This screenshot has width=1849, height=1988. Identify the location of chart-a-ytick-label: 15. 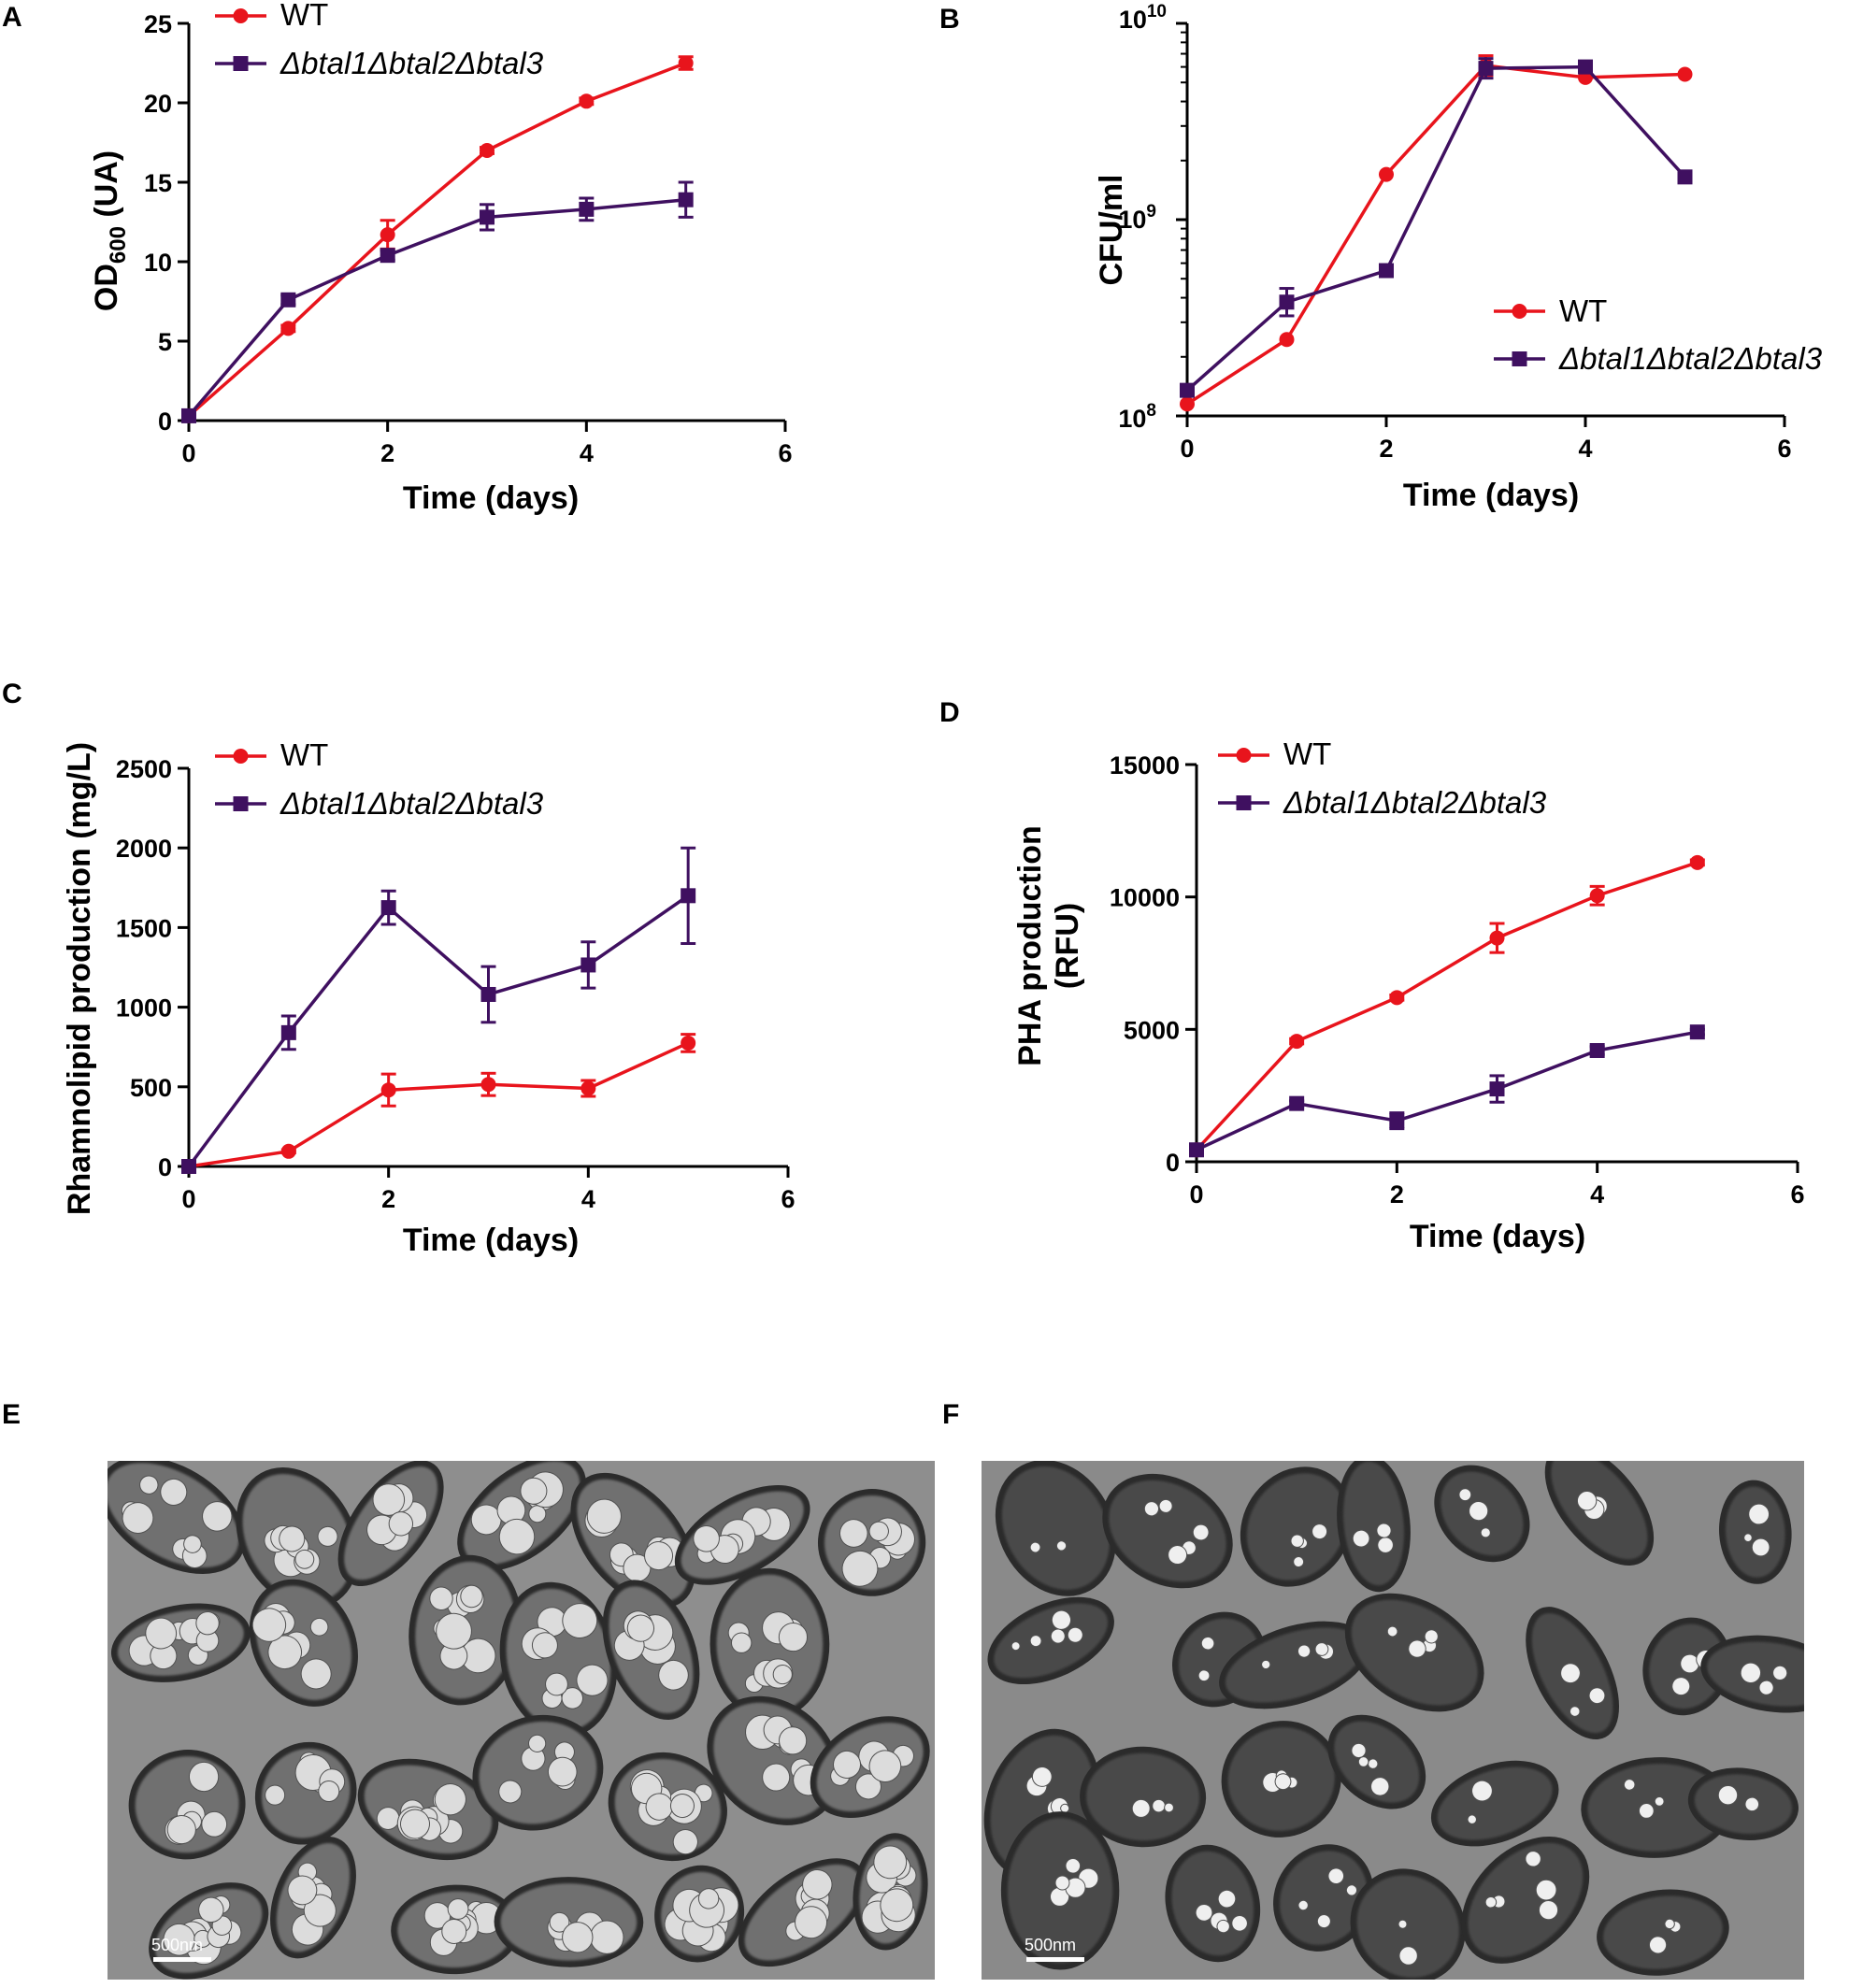
(158, 183).